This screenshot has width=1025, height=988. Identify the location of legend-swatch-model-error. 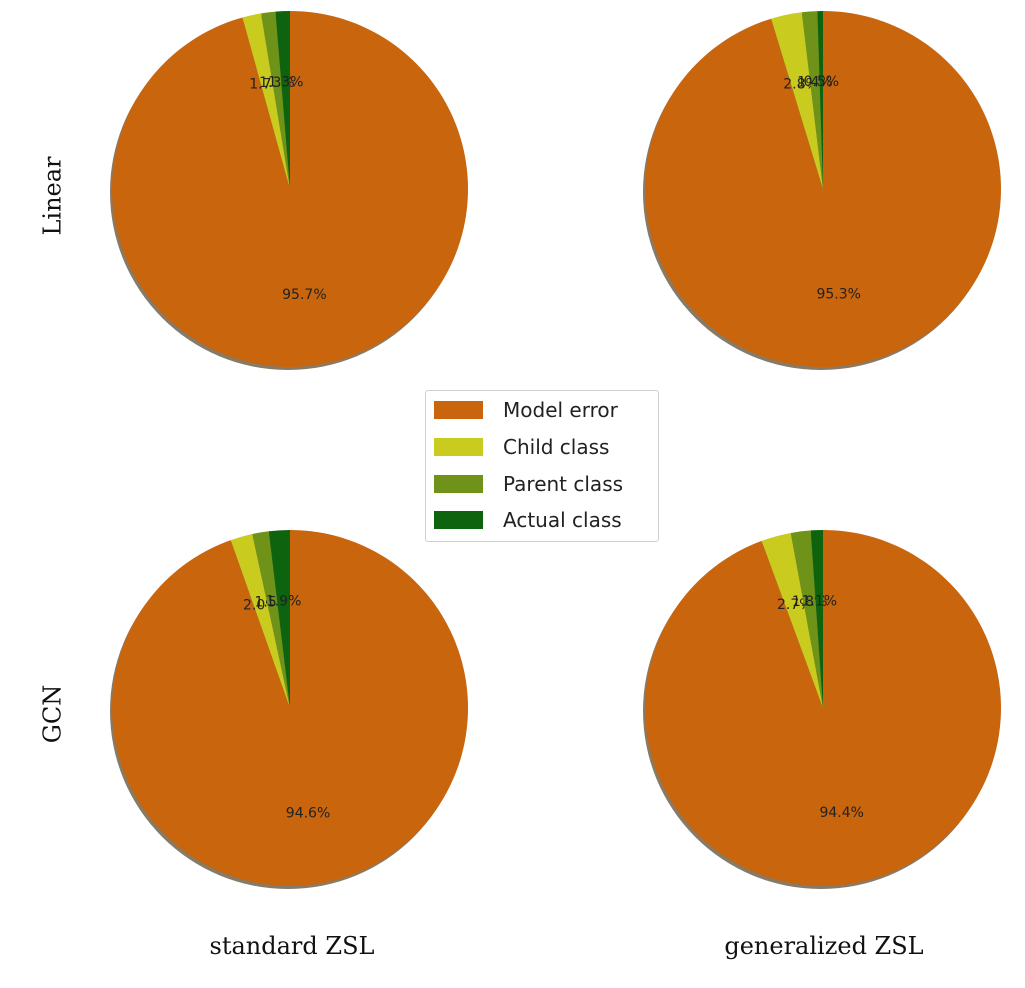
(458, 410).